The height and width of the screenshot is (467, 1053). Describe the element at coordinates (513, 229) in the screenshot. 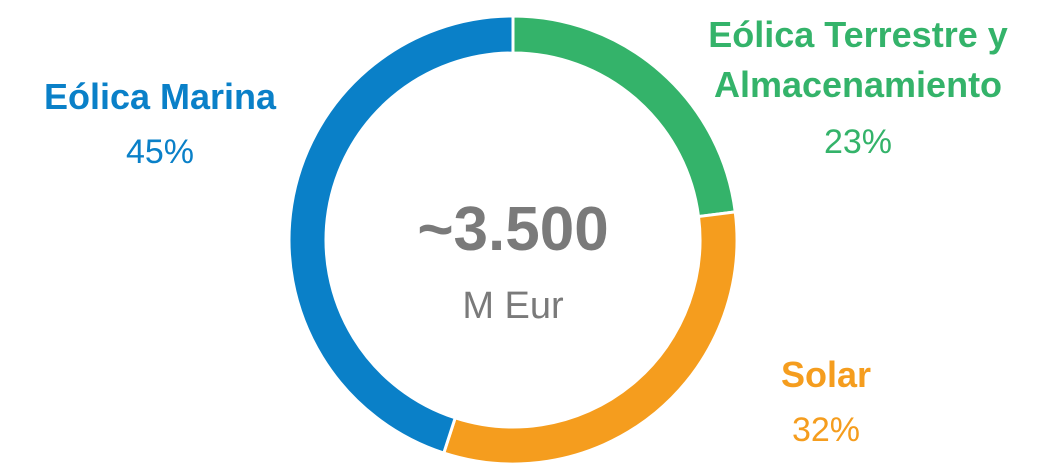

I see `center-label: ~3.500` at that location.